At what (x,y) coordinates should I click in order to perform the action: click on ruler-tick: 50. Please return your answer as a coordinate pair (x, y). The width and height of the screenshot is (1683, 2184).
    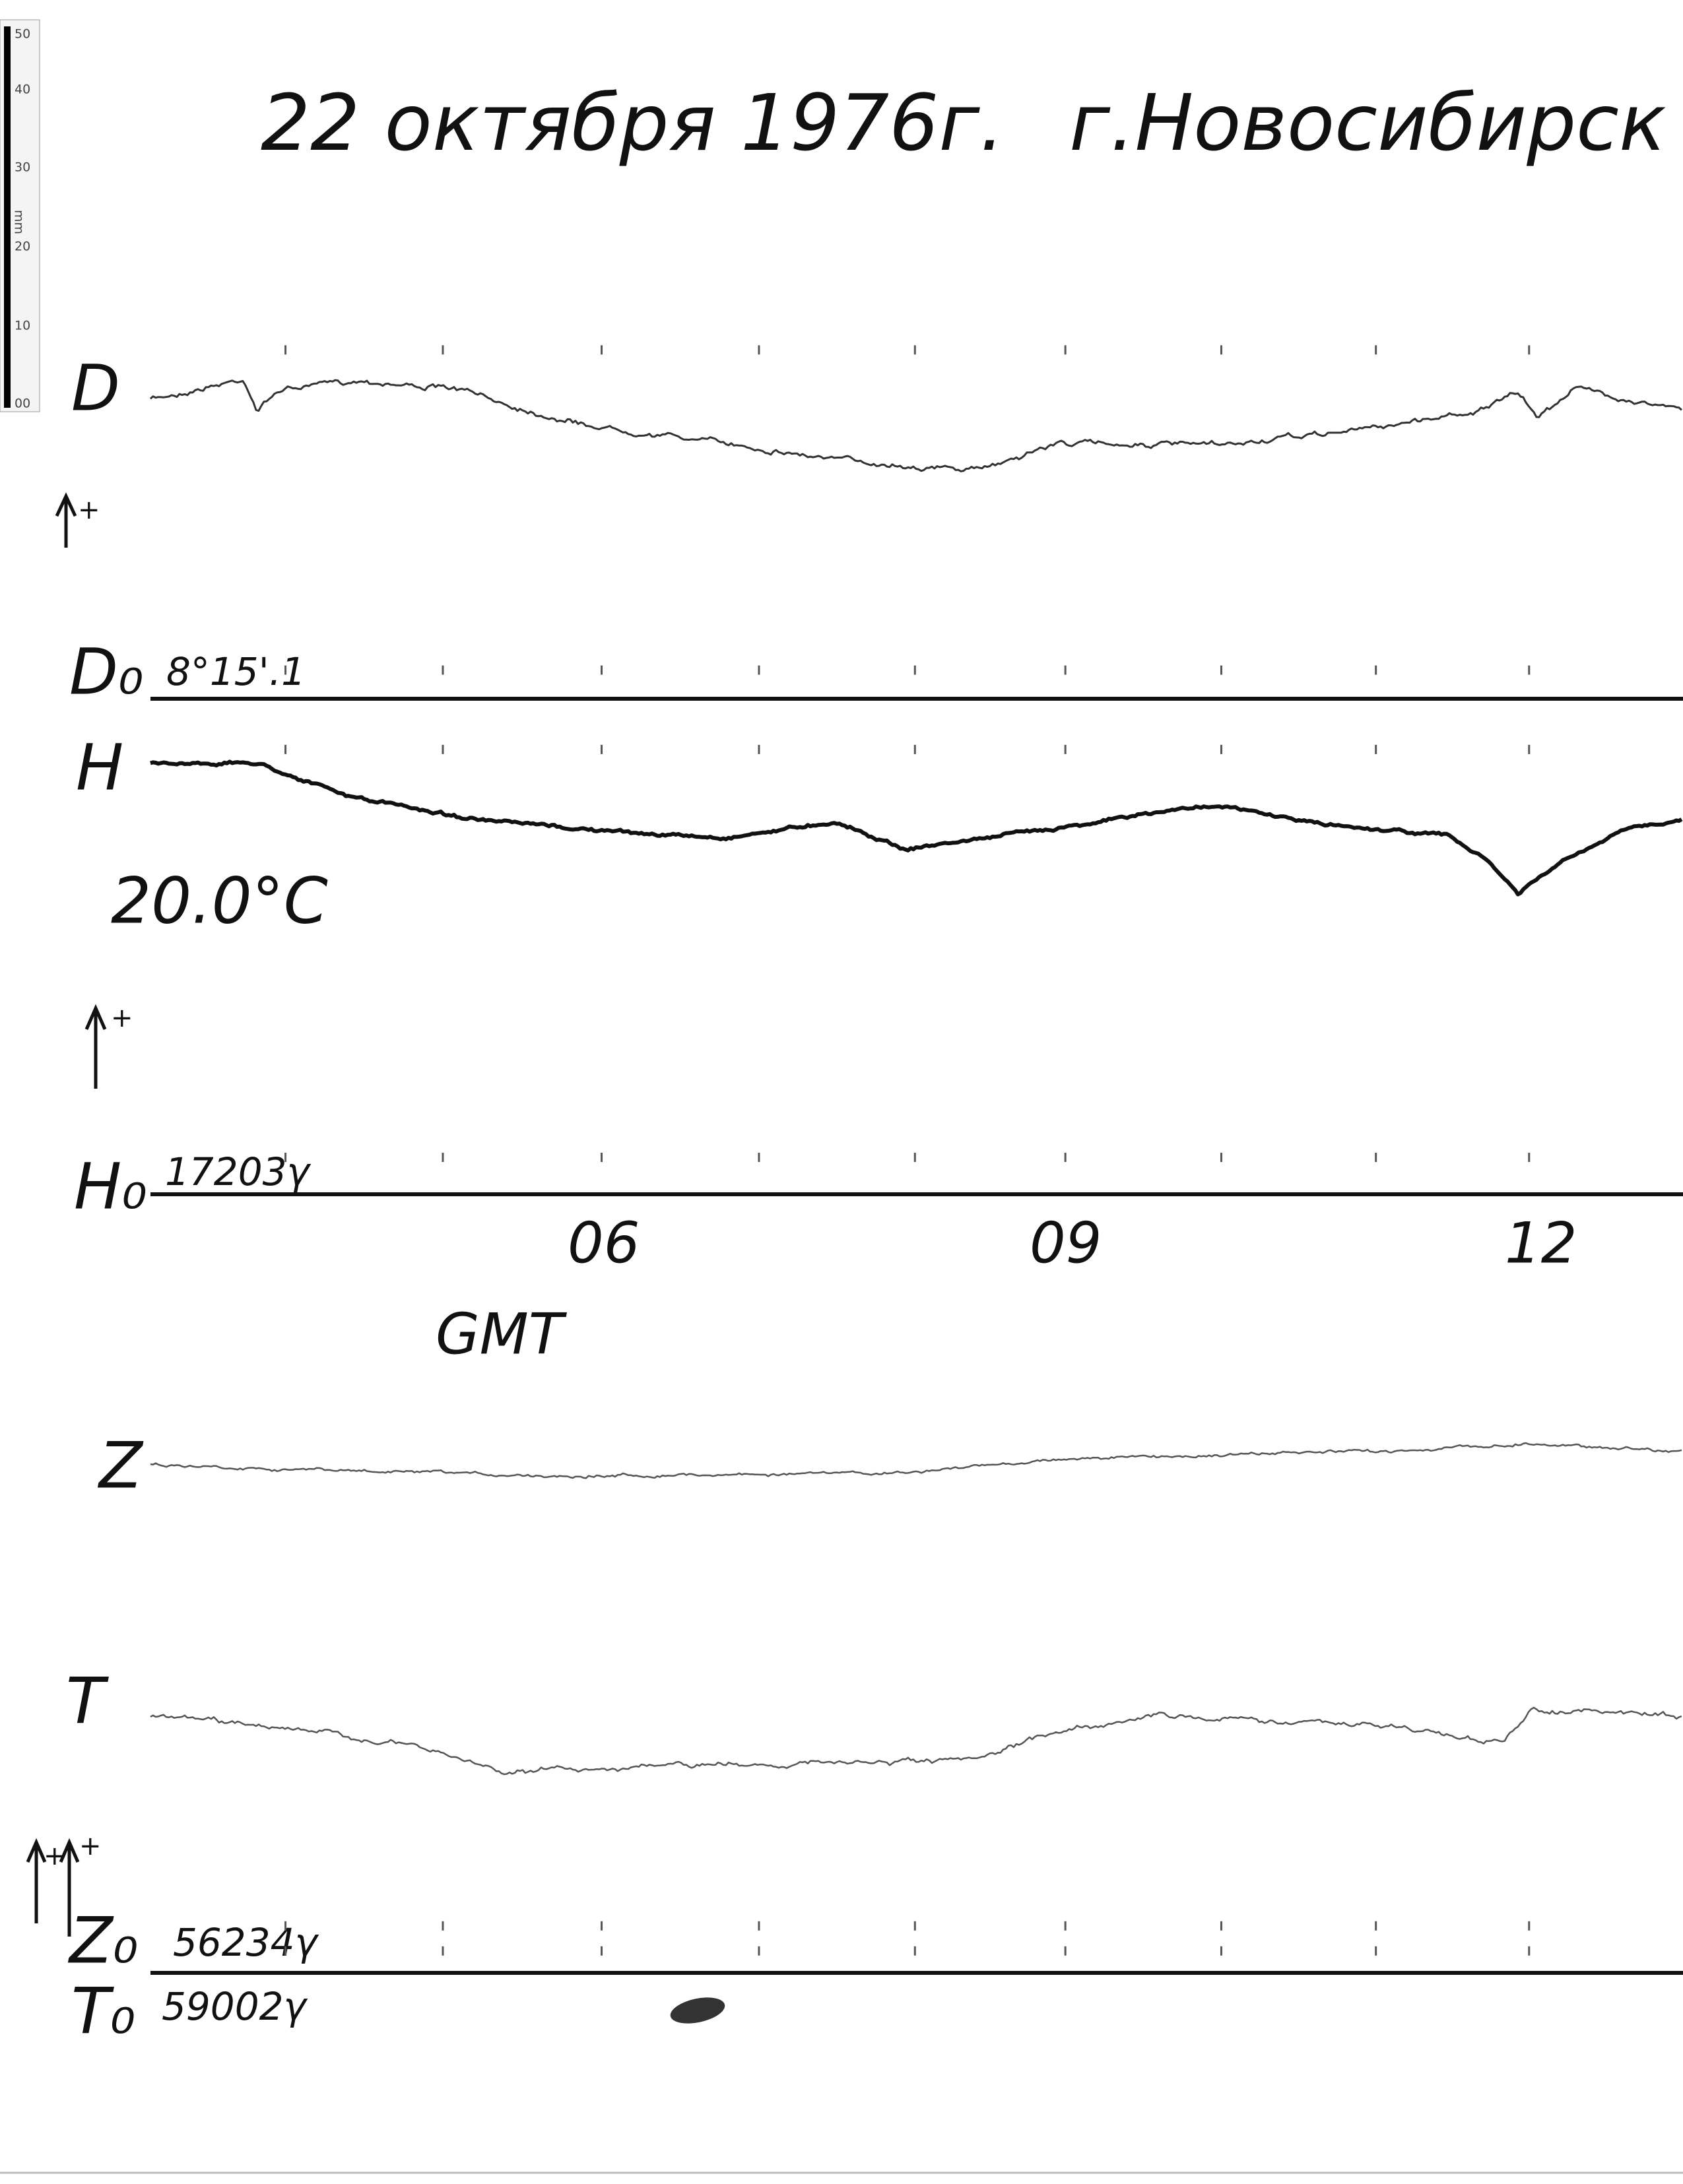
    Looking at the image, I should click on (23, 34).